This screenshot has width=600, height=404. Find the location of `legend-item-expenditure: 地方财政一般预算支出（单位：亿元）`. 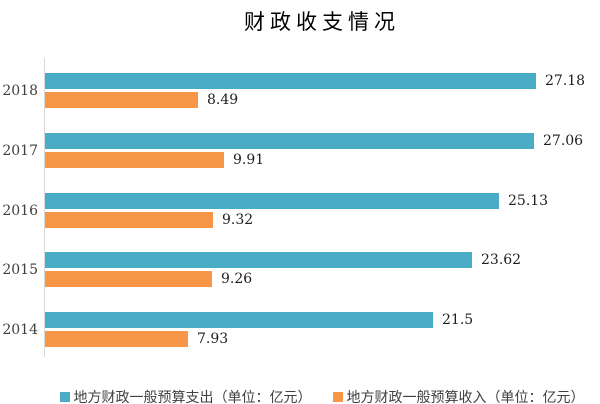

legend-item-expenditure: 地方财政一般预算支出（单位：亿元） is located at coordinates (185, 395).